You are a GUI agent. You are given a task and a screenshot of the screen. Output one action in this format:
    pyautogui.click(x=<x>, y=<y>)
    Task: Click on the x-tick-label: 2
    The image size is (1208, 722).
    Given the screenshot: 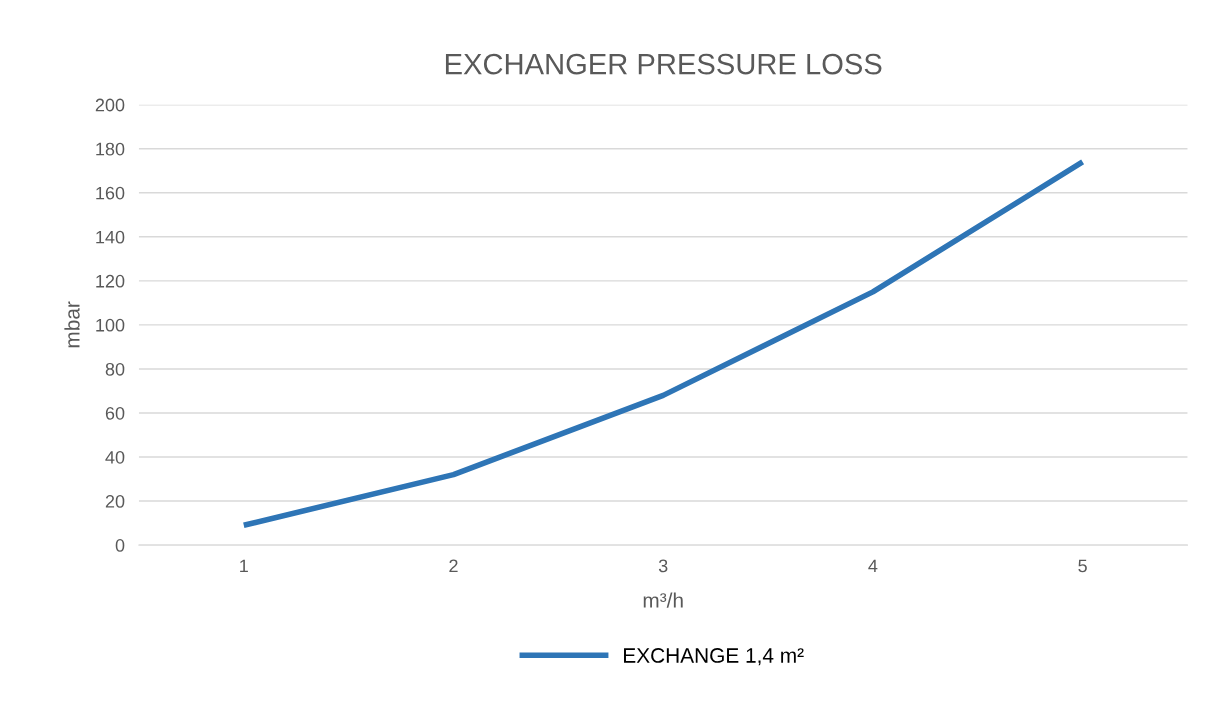 What is the action you would take?
    pyautogui.click(x=453, y=566)
    